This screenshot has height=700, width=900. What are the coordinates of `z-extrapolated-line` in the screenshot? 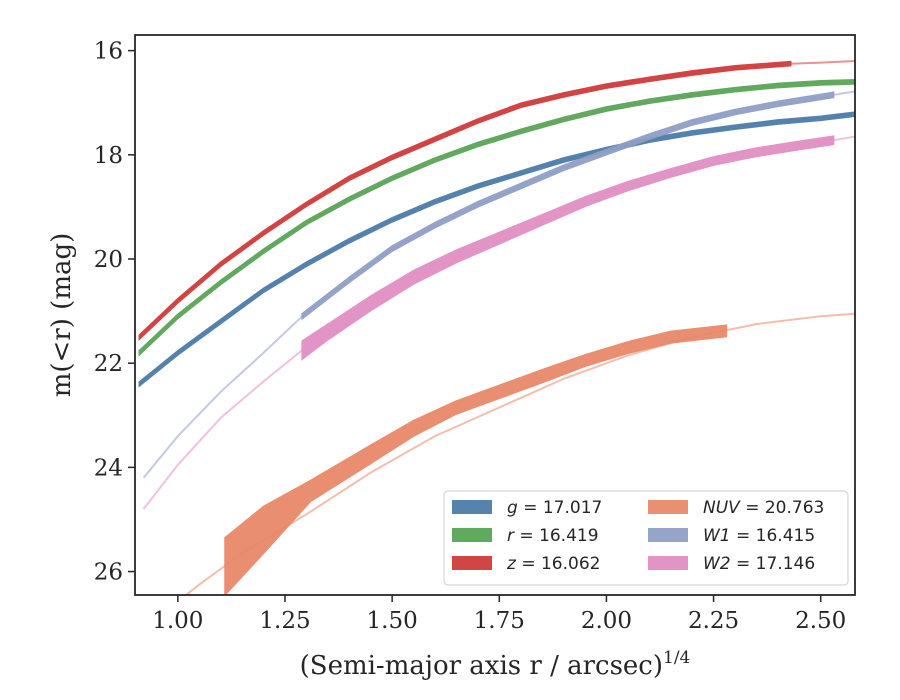 It's located at (822, 62).